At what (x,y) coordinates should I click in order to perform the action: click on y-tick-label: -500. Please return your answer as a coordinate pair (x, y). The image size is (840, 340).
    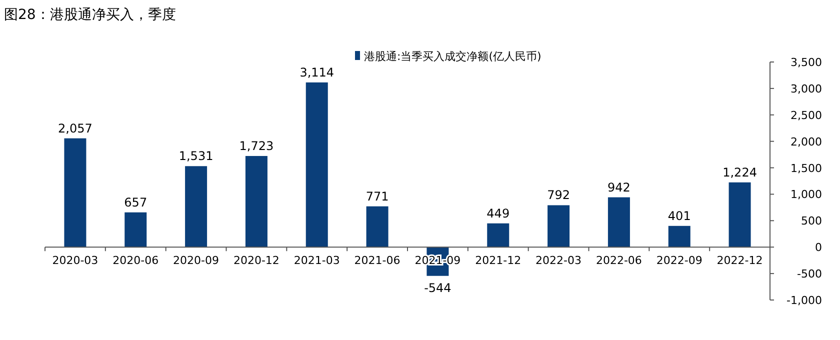
    Looking at the image, I should click on (809, 274).